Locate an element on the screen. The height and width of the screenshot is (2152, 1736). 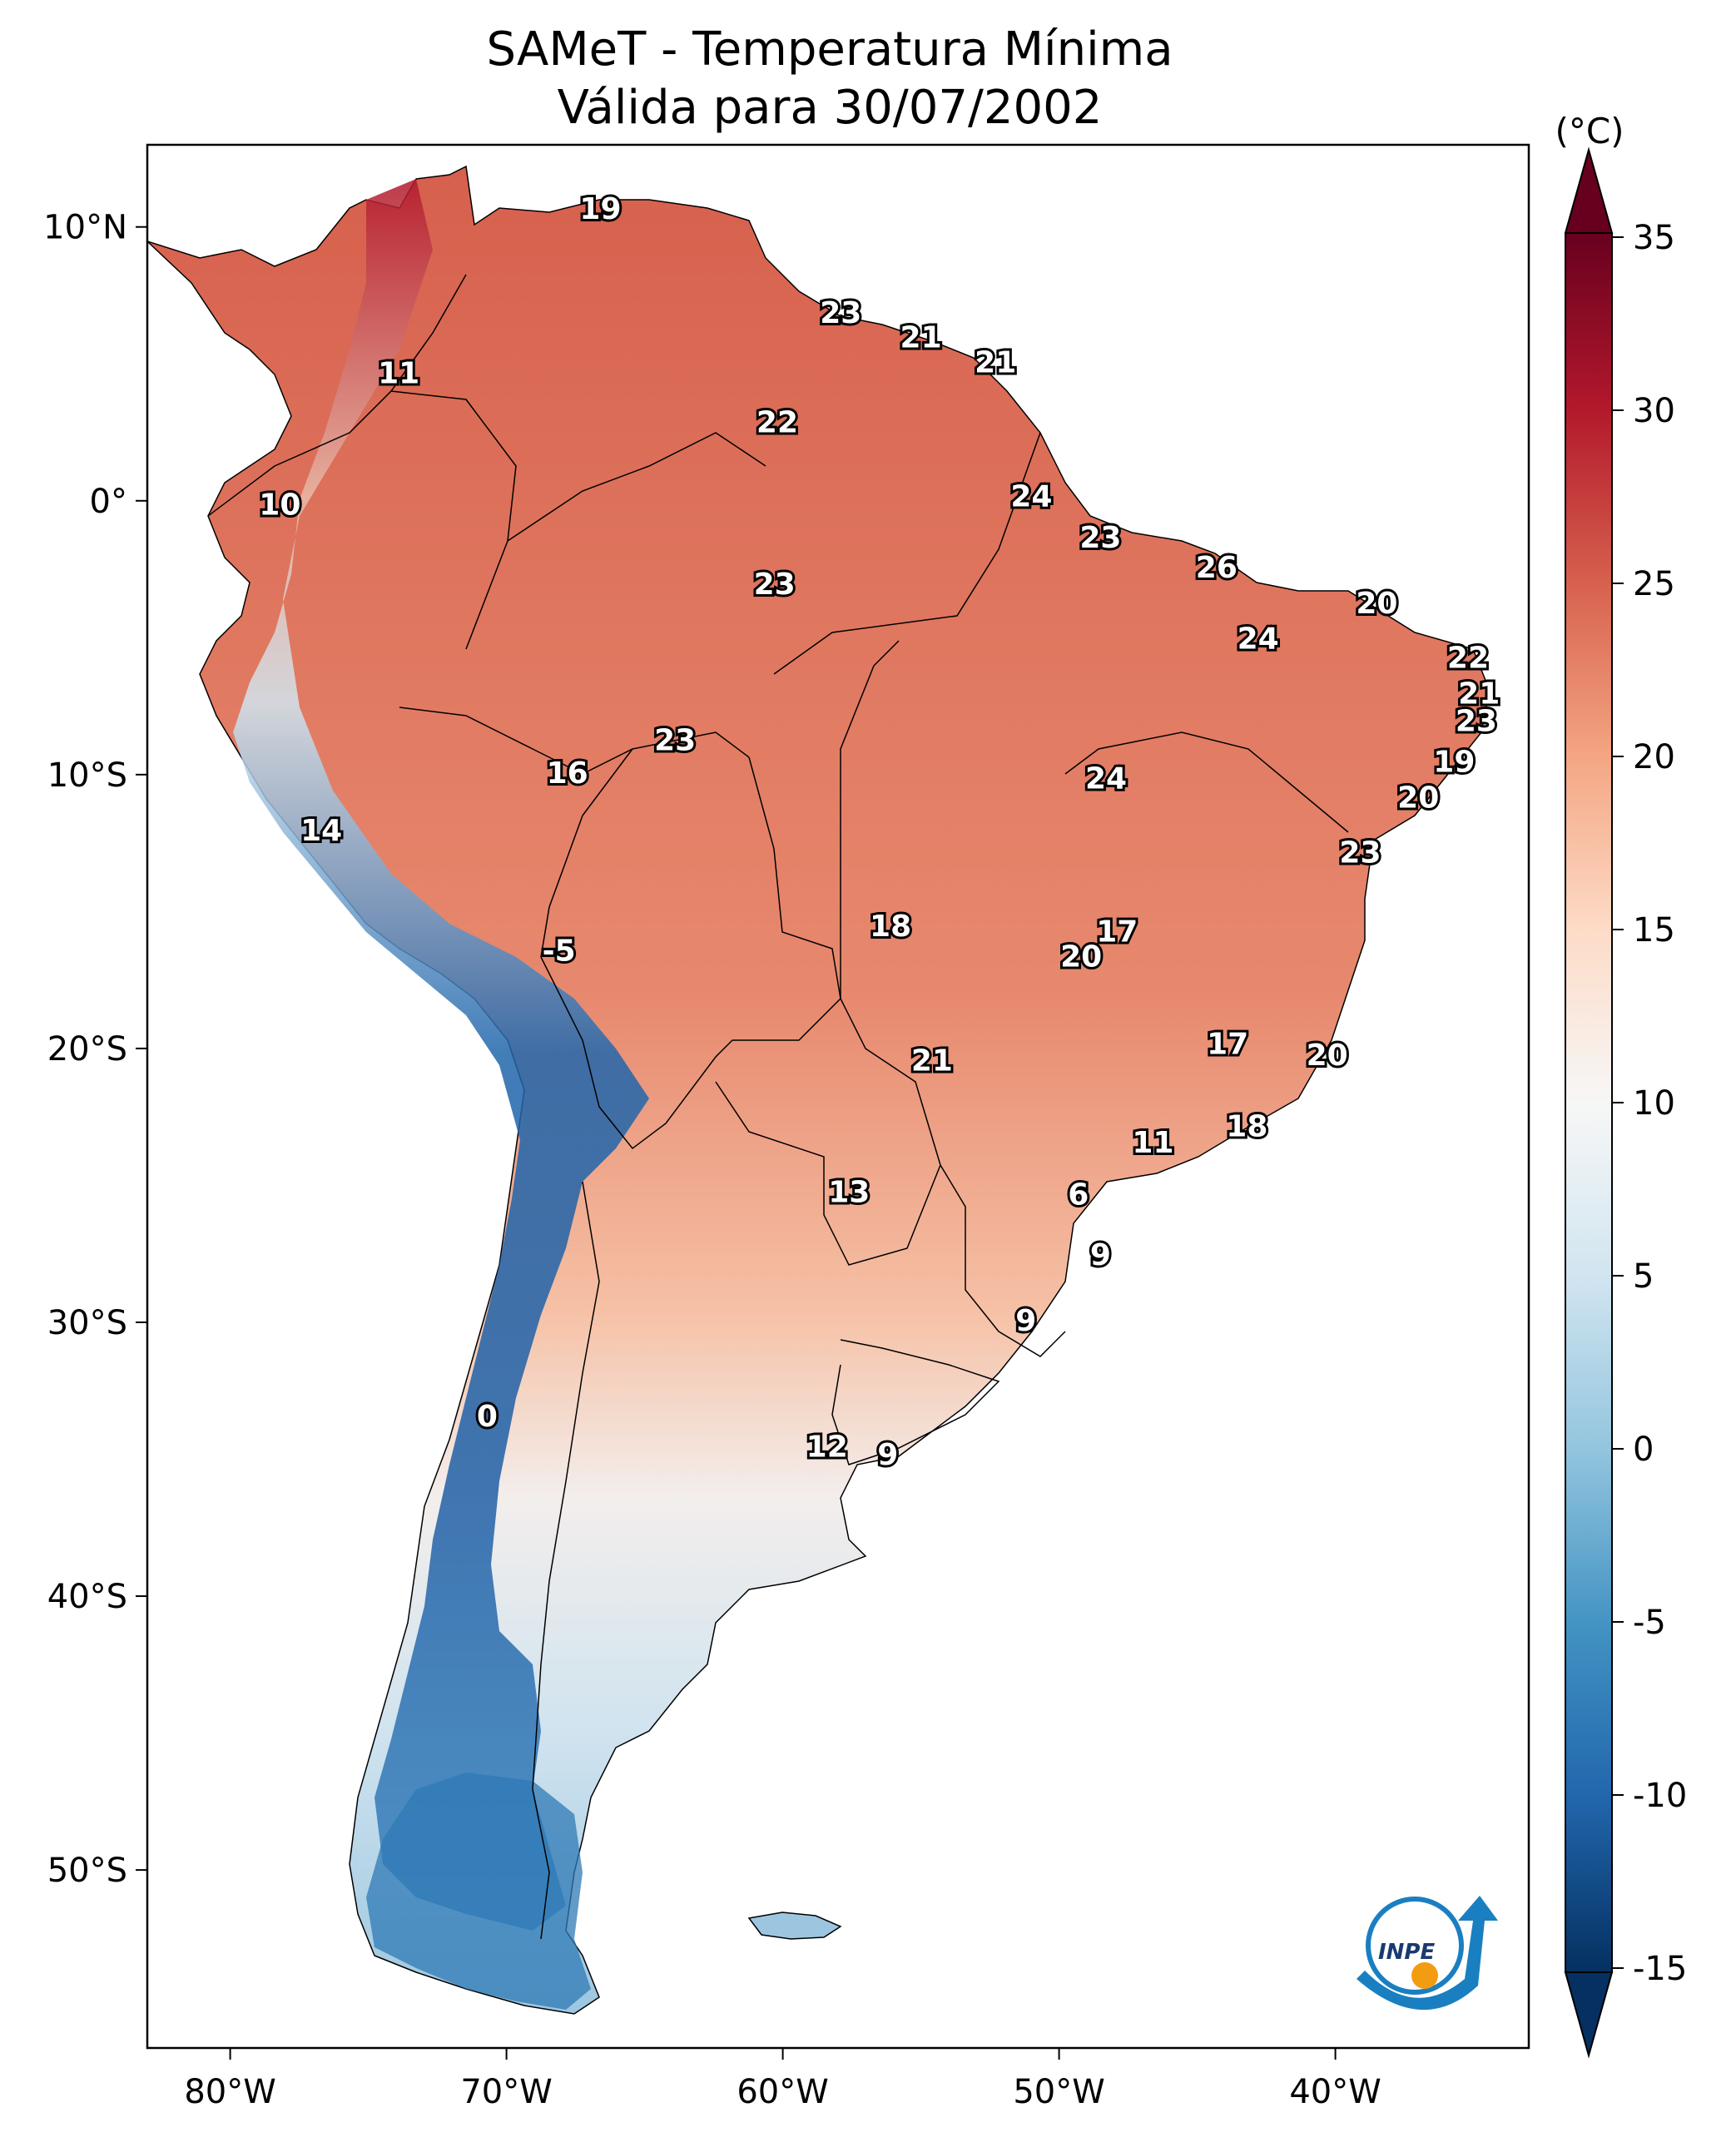
station-label: 10 is located at coordinates (279, 505).